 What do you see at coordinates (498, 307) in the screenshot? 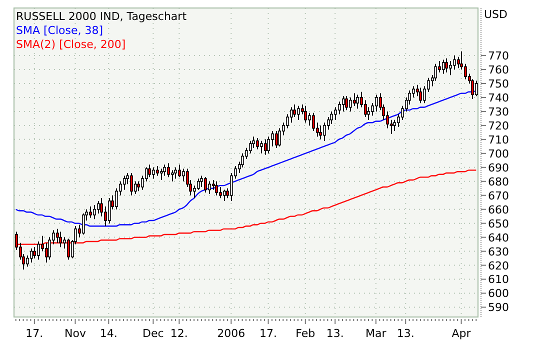
I see `y-tick-label: 590` at bounding box center [498, 307].